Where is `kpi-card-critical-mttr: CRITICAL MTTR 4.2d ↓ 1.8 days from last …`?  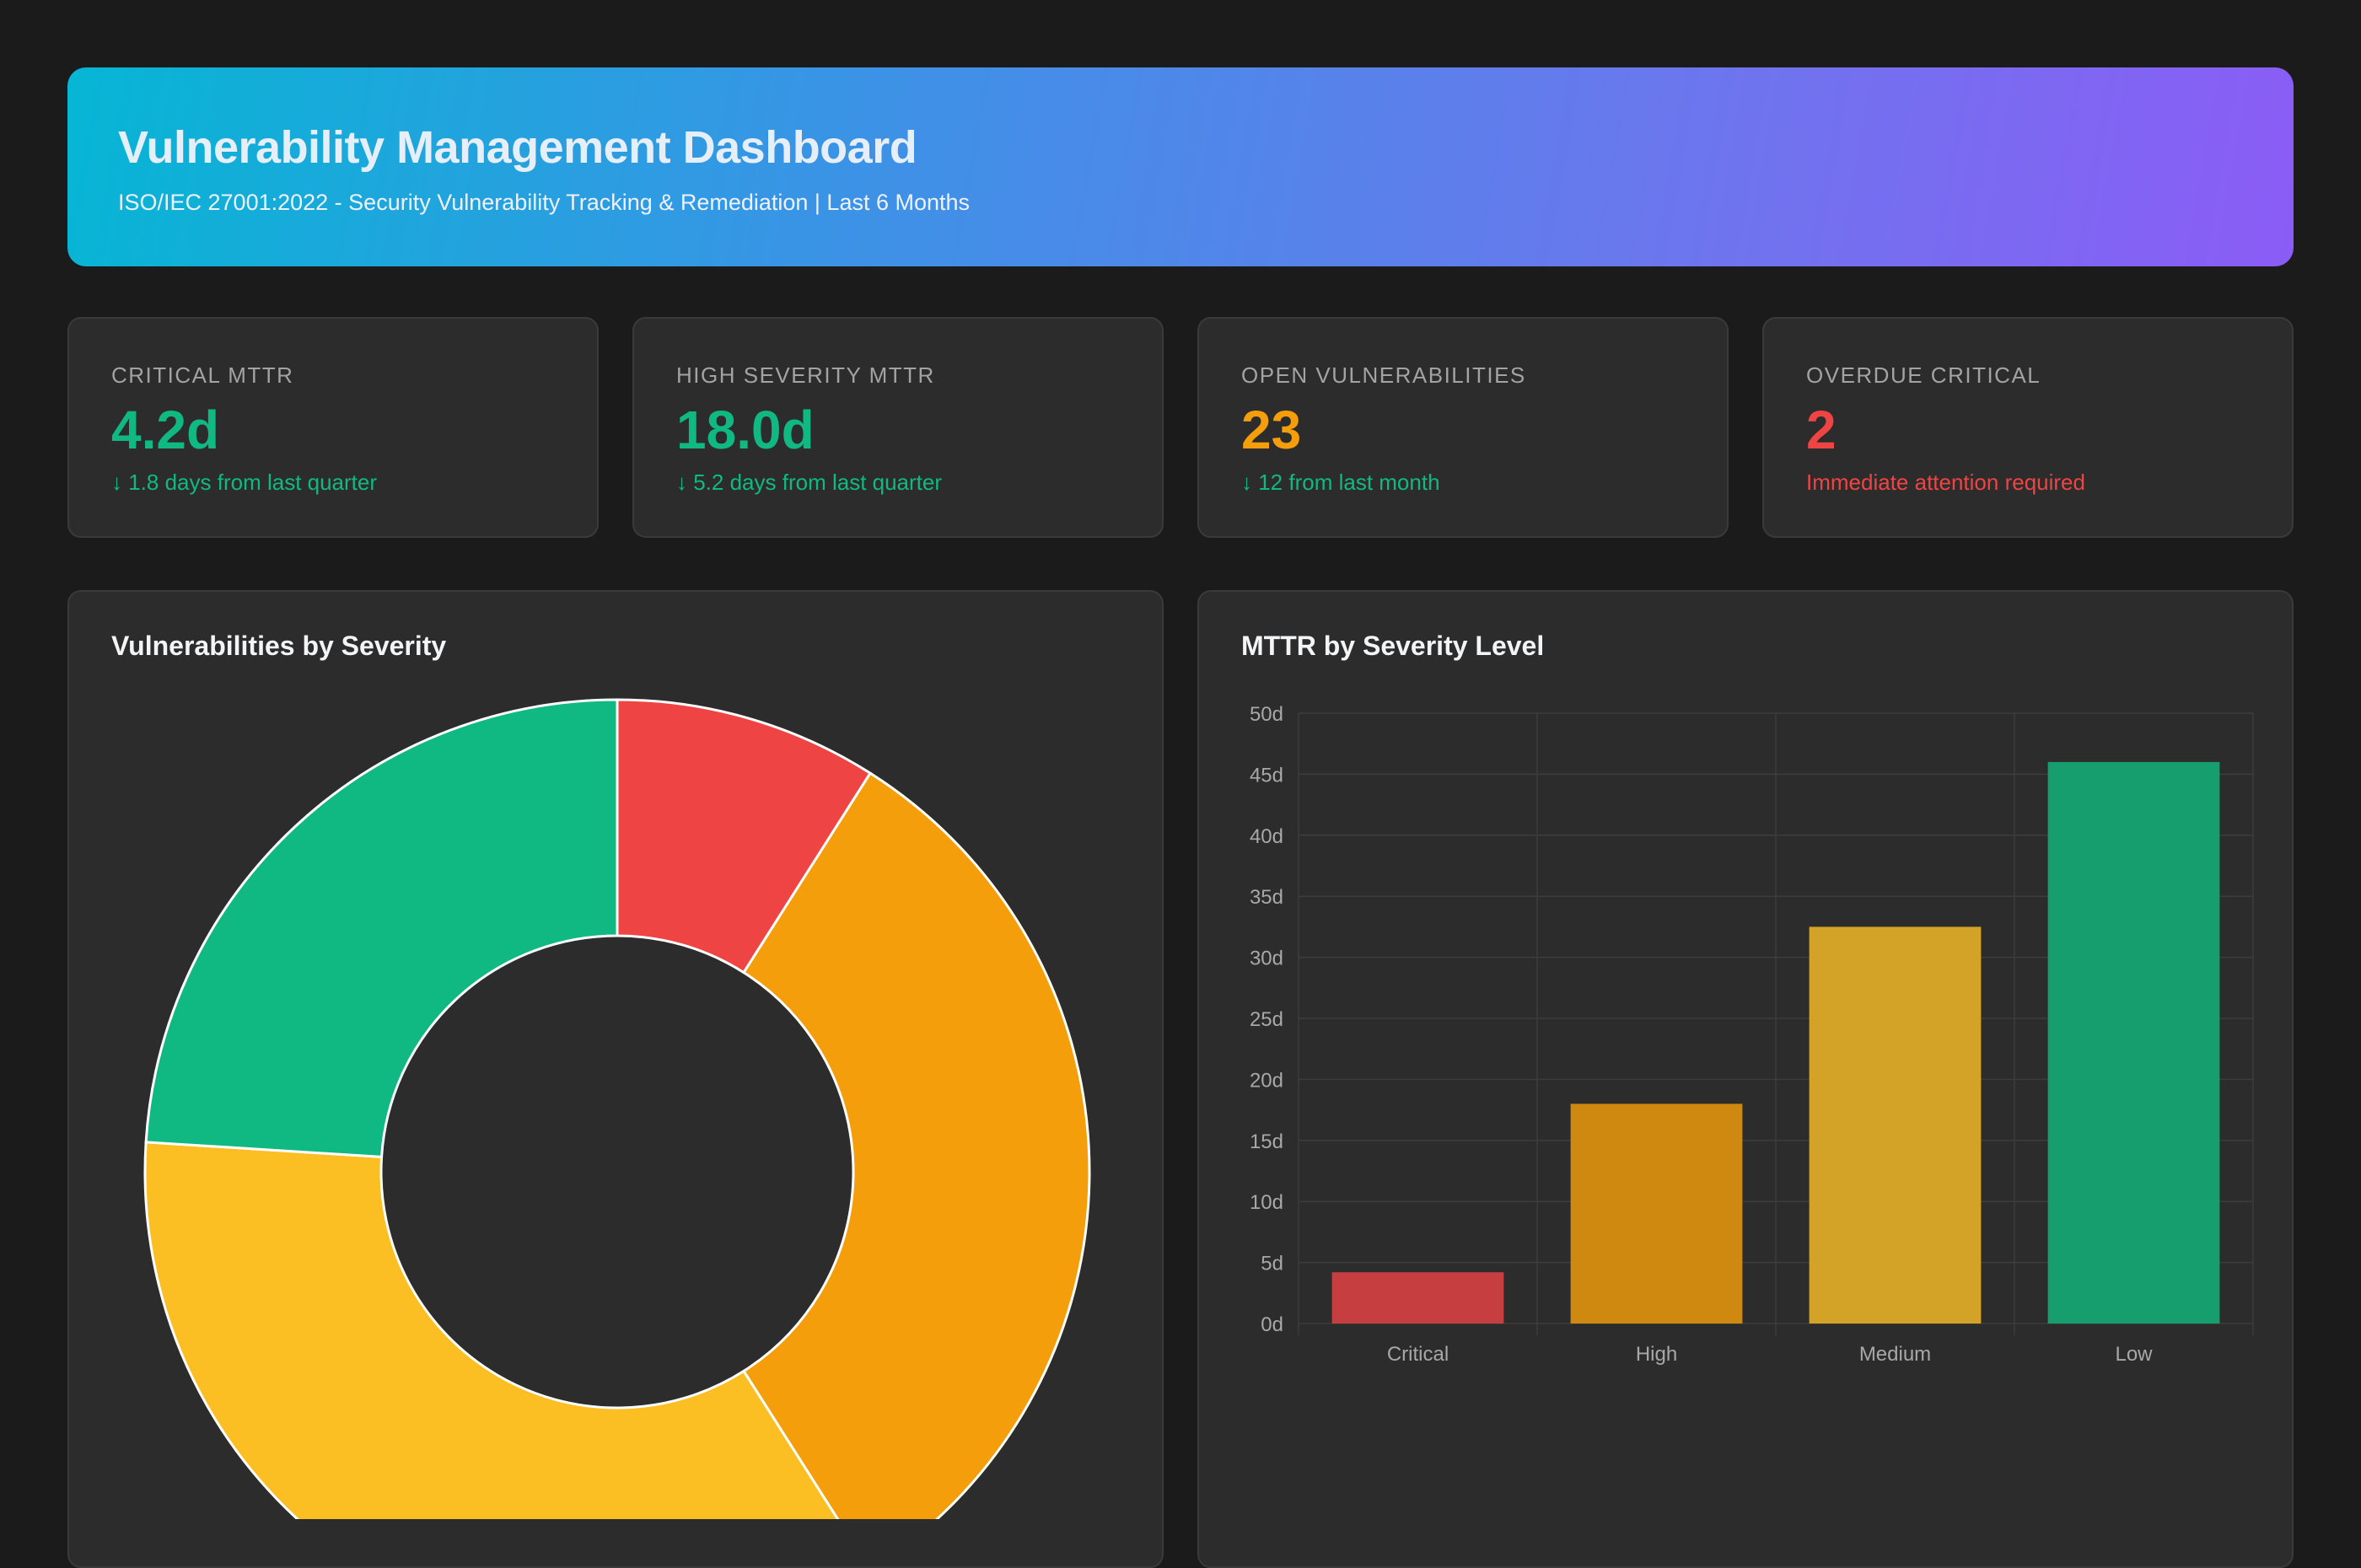
kpi-card-critical-mttr: CRITICAL MTTR 4.2d ↓ 1.8 days from last … is located at coordinates (333, 427).